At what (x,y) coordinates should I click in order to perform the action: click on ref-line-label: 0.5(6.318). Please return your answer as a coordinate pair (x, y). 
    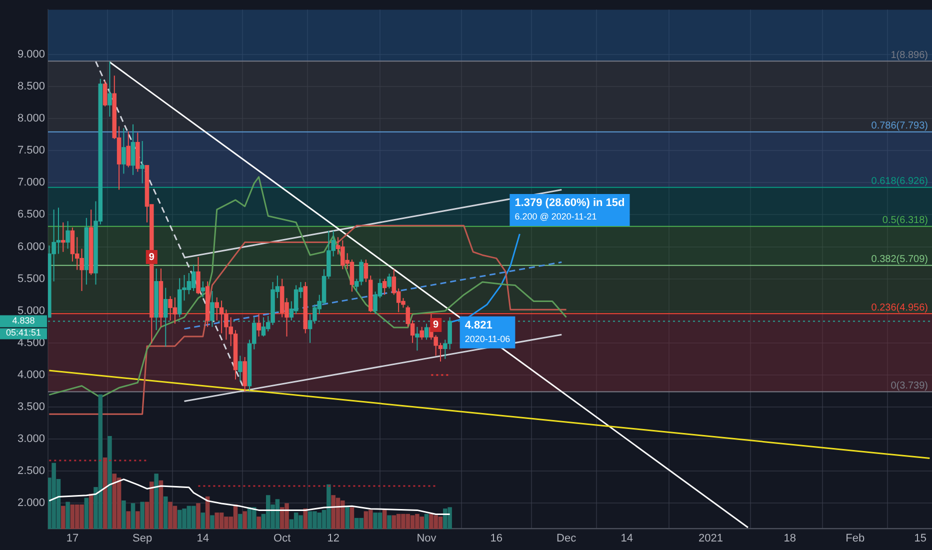
    Looking at the image, I should click on (905, 220).